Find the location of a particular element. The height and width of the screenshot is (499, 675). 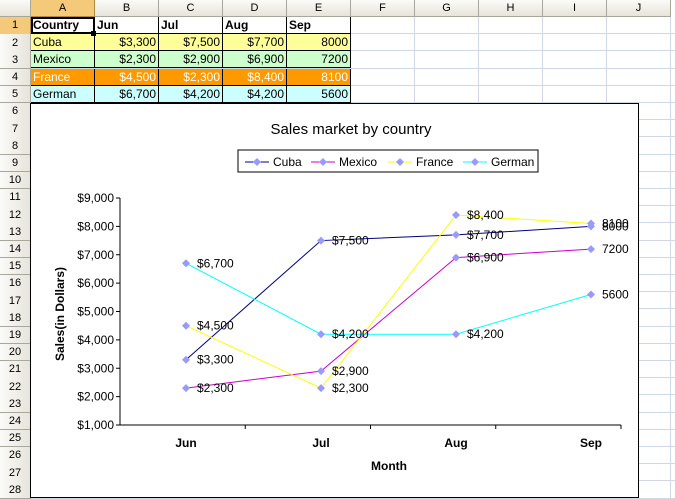

row-header-12: 12 is located at coordinates (15, 215).